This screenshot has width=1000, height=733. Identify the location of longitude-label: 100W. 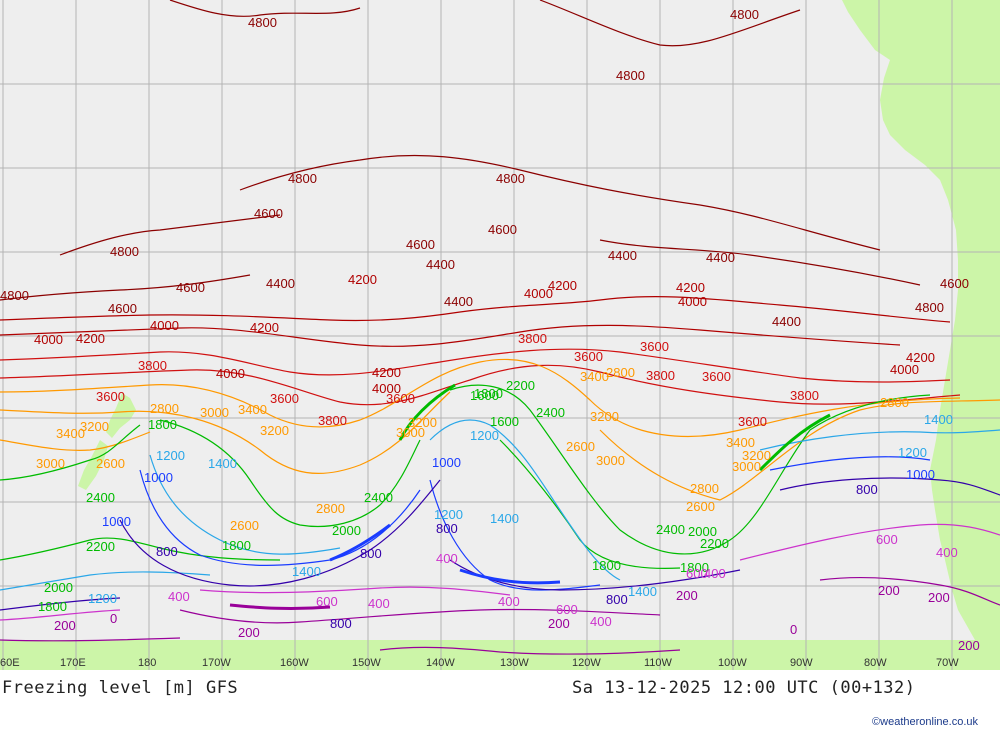
(732, 663).